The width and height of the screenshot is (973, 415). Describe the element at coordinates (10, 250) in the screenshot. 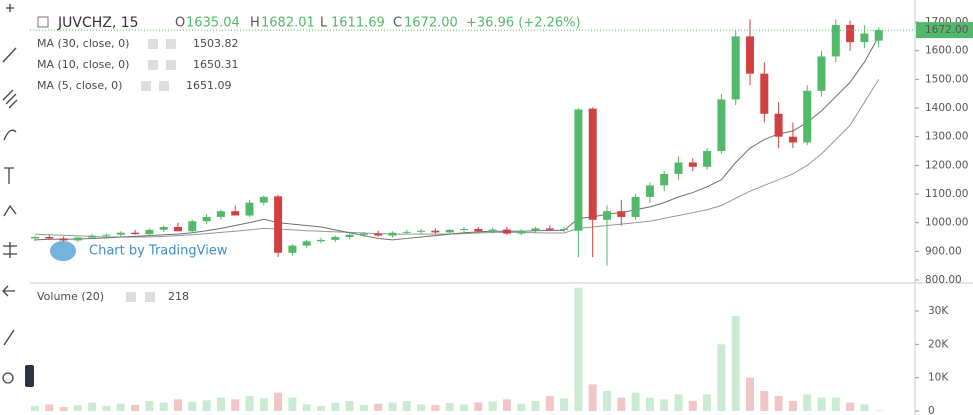

I see `measure-tool` at that location.